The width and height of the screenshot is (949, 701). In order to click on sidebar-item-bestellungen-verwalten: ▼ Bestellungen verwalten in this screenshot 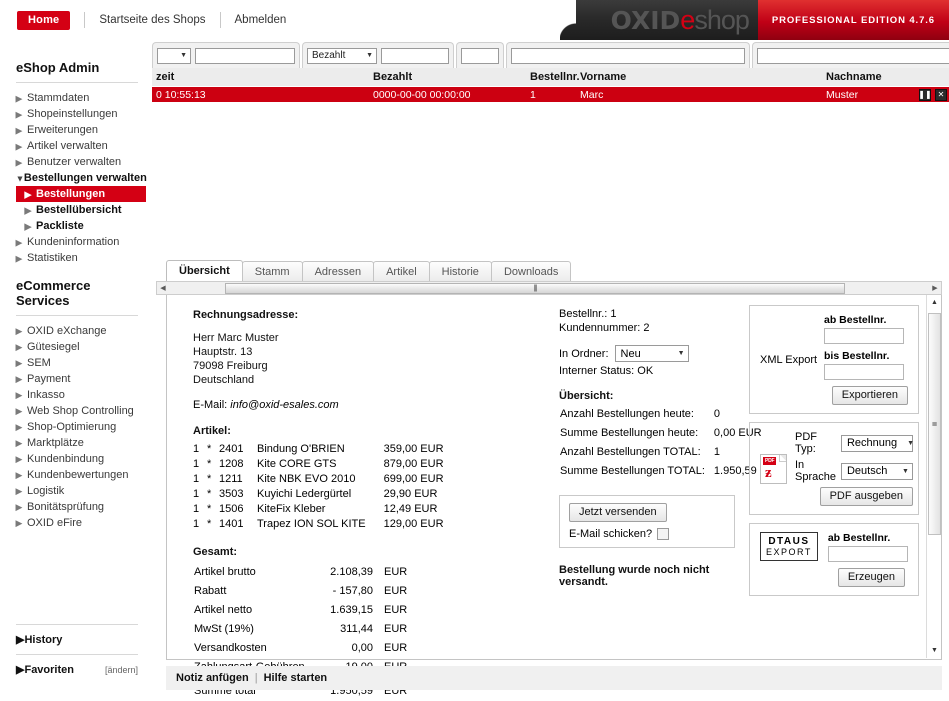, I will do `click(81, 178)`.